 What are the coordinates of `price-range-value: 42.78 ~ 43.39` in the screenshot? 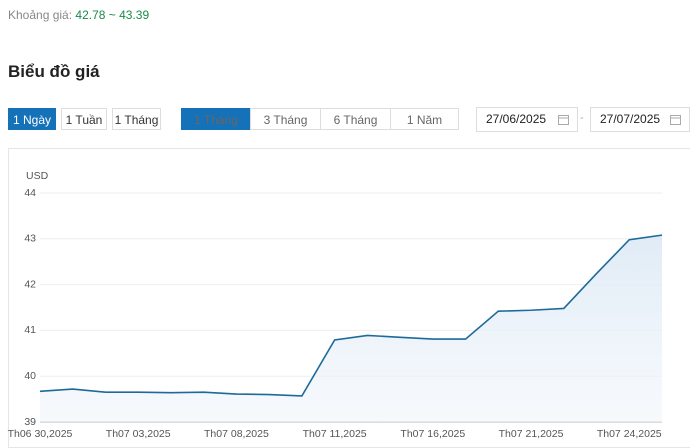 It's located at (112, 15).